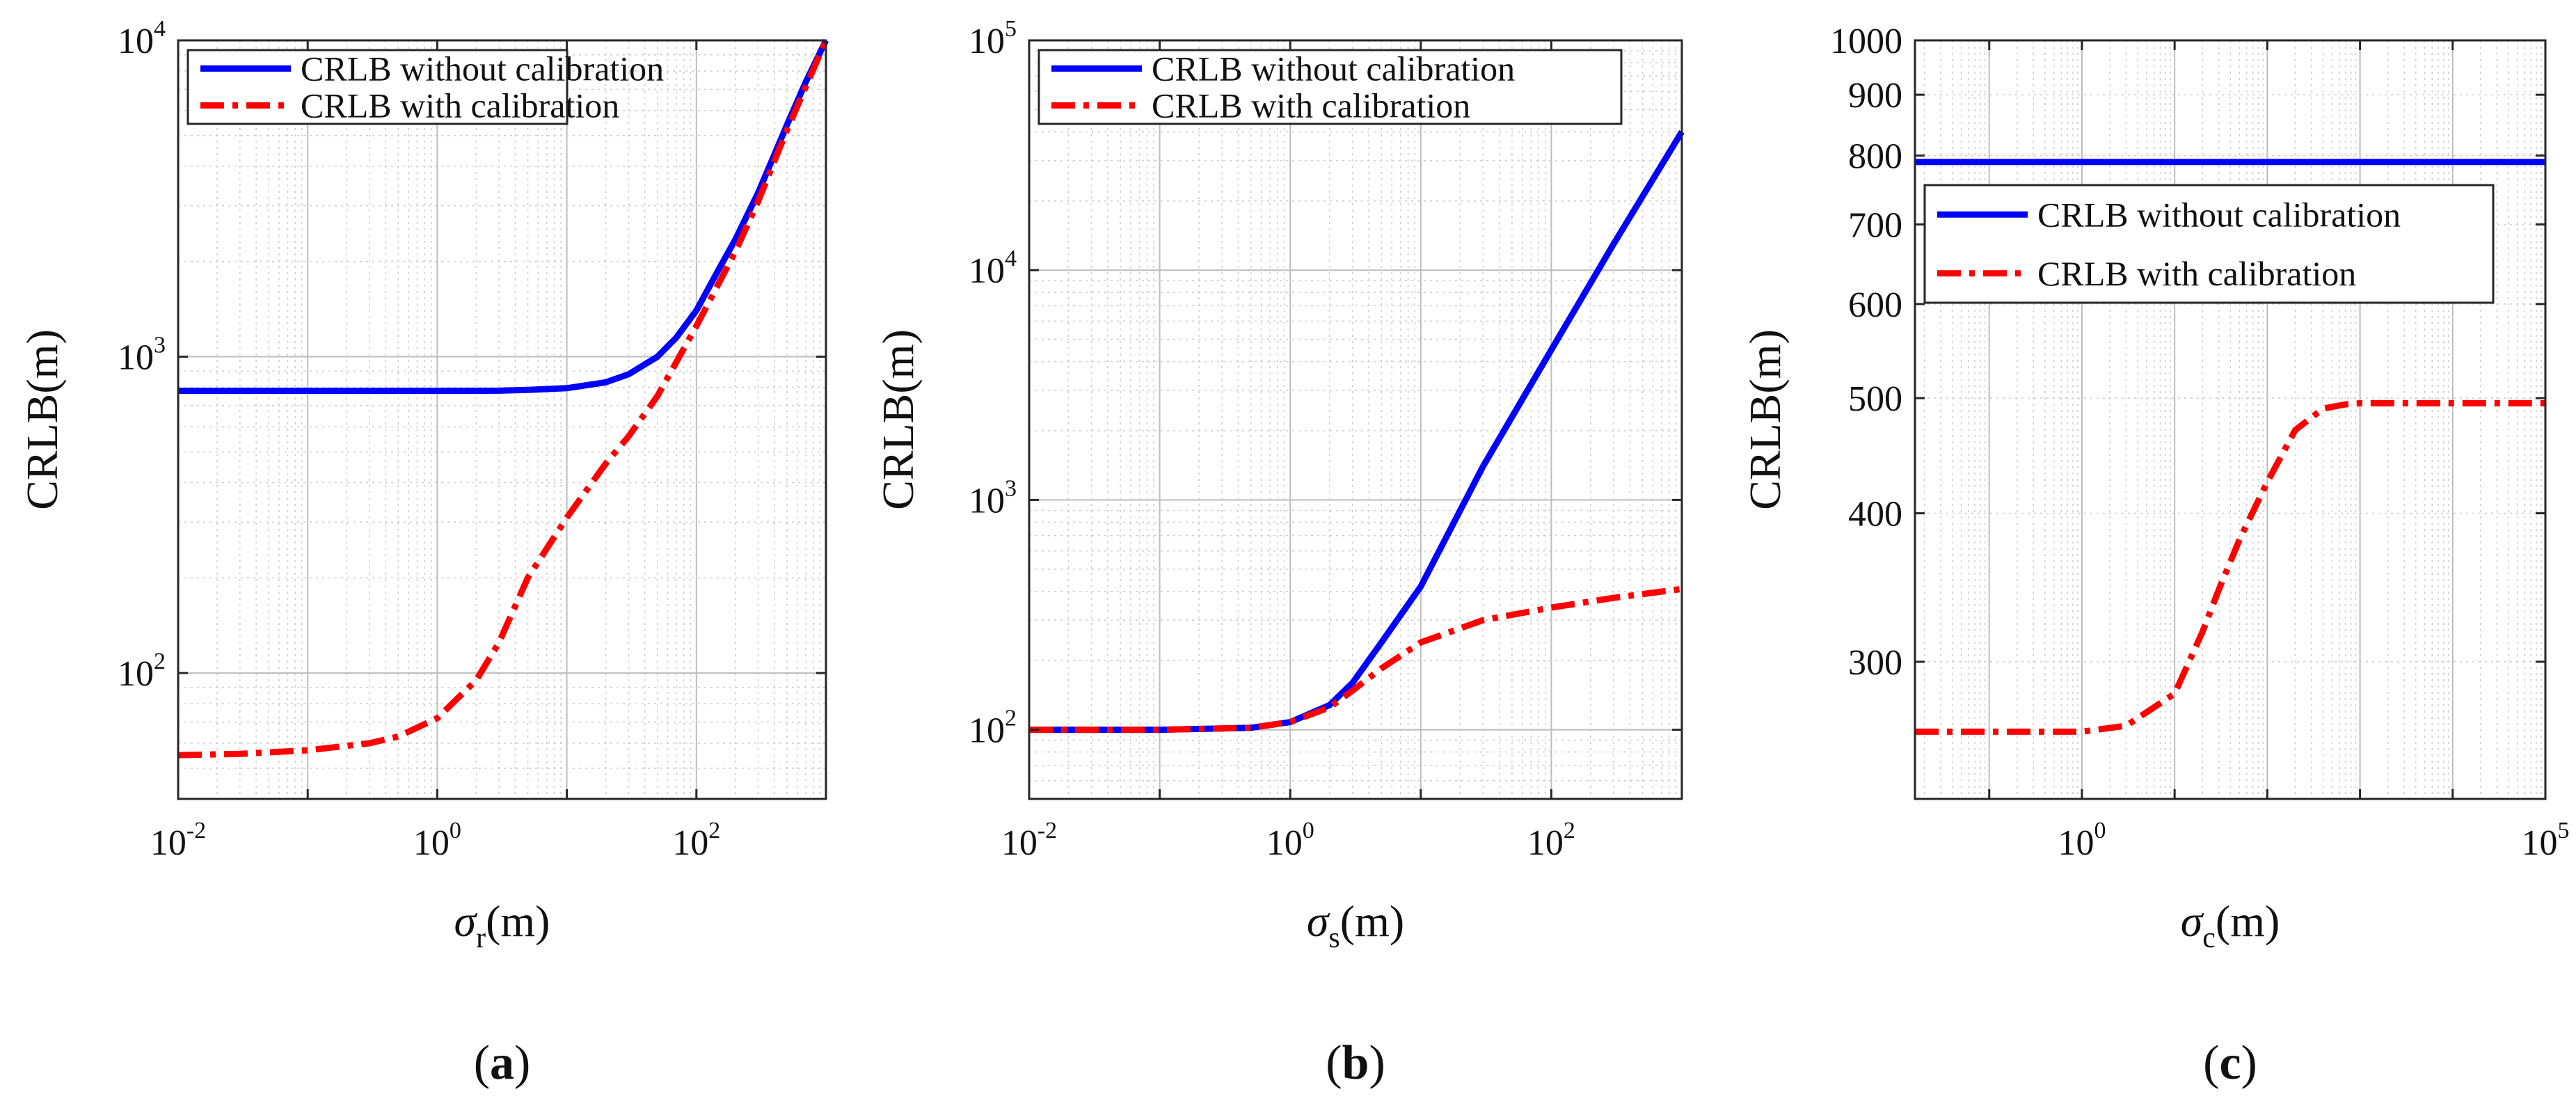  What do you see at coordinates (2230, 925) in the screenshot?
I see `x-axis-label: σc(m)` at bounding box center [2230, 925].